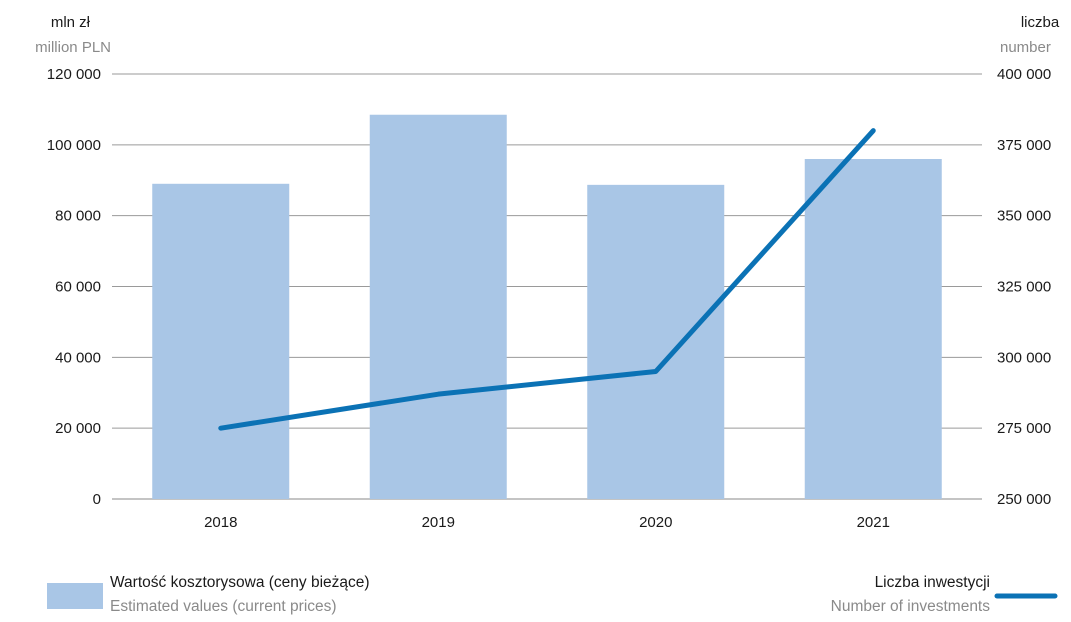 The width and height of the screenshot is (1071, 622). I want to click on right-tick-label: 275 000, so click(1024, 428).